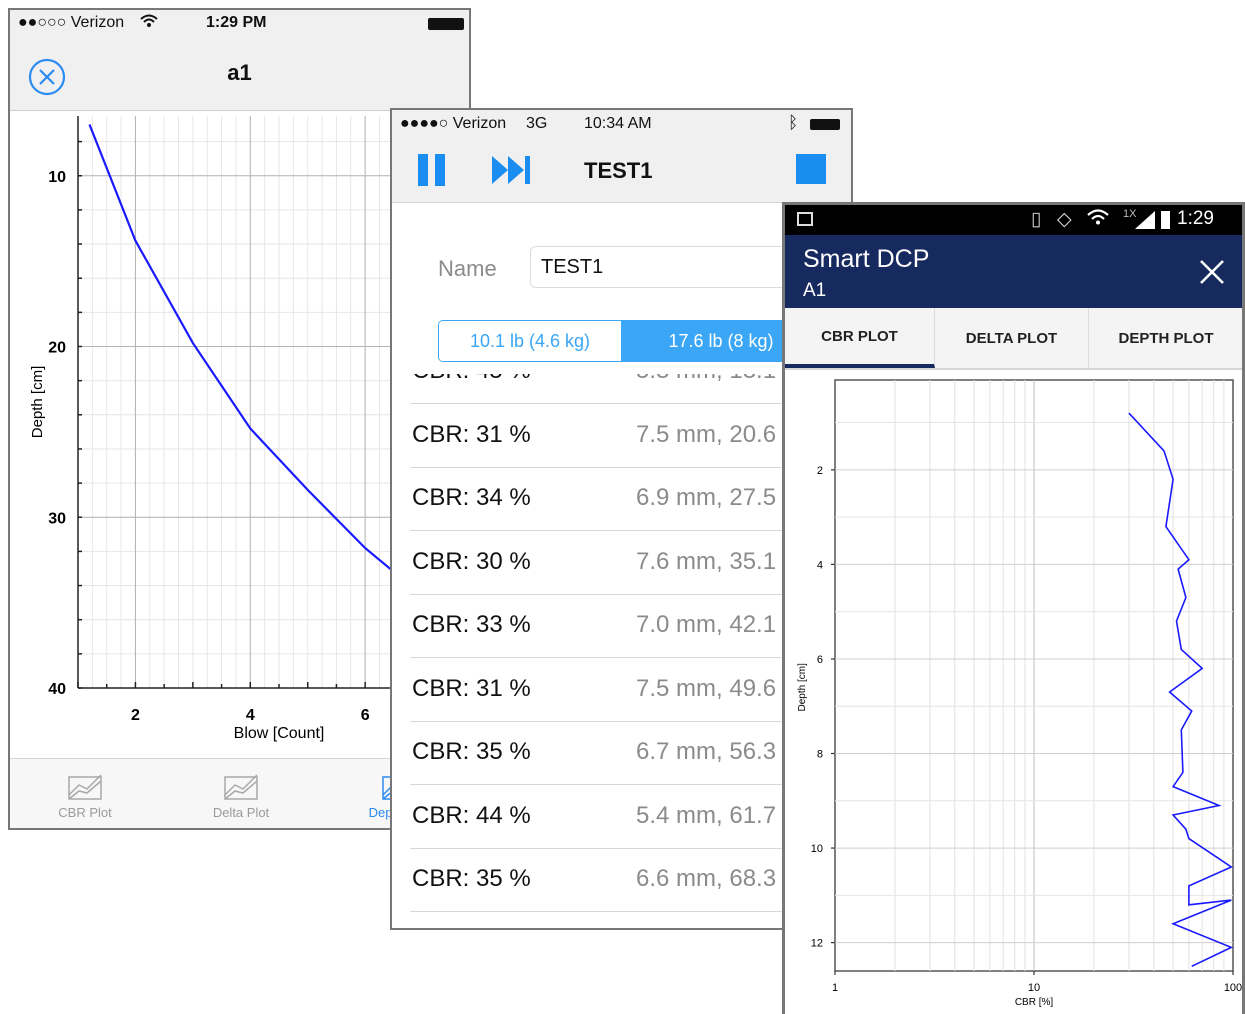 The height and width of the screenshot is (1014, 1245). Describe the element at coordinates (71, 22) in the screenshot. I see `carrier-label: ●●○○○ Verizon` at that location.